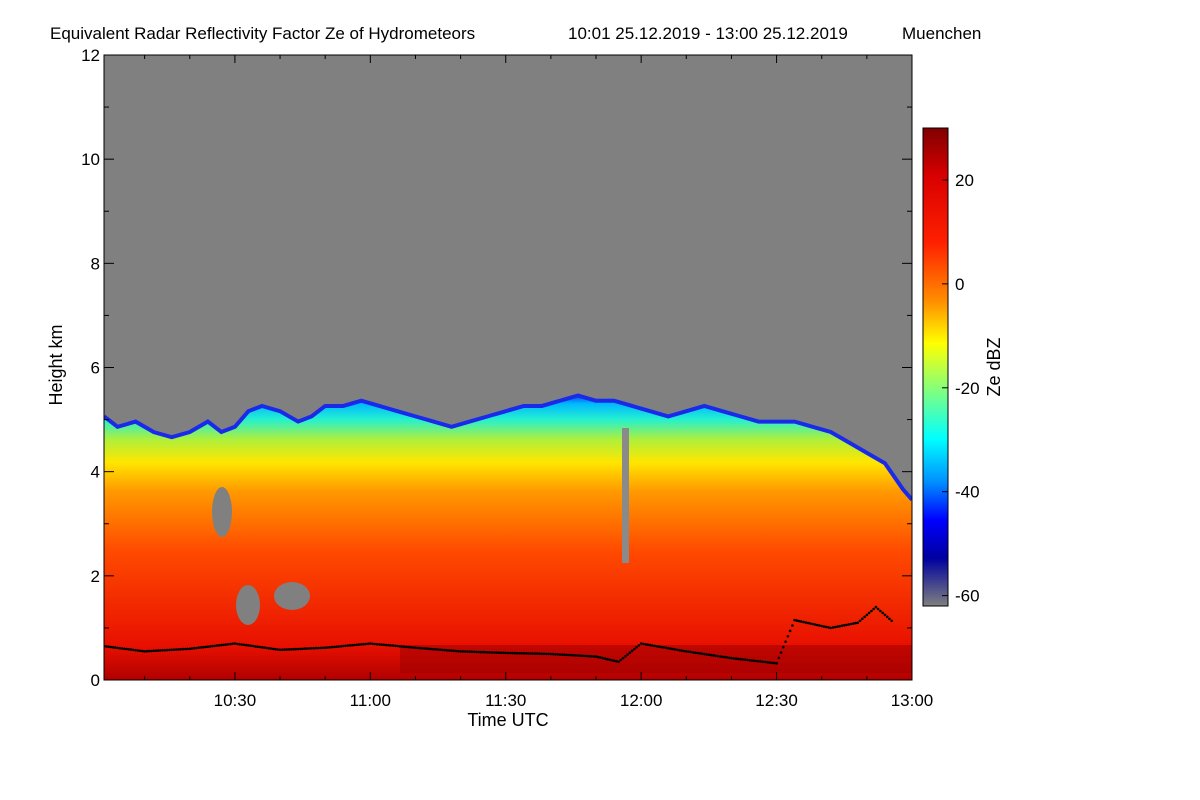 The height and width of the screenshot is (800, 1200). What do you see at coordinates (56, 364) in the screenshot?
I see `y-axis-label: Height km` at bounding box center [56, 364].